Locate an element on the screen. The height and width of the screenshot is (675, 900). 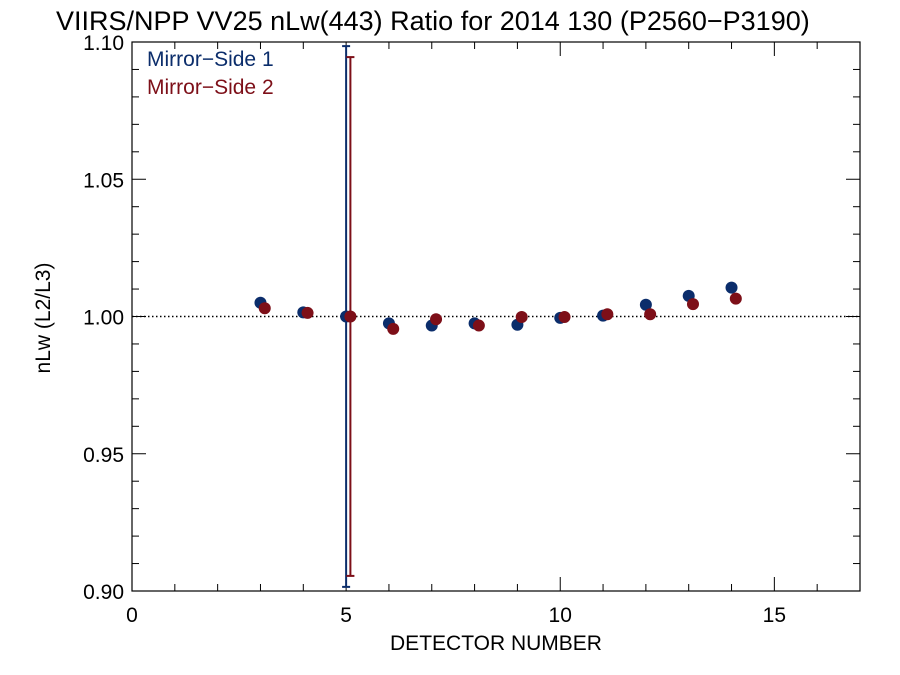
legend: Mirror−Side 1 Mirror−Side 2 is located at coordinates (210, 73).